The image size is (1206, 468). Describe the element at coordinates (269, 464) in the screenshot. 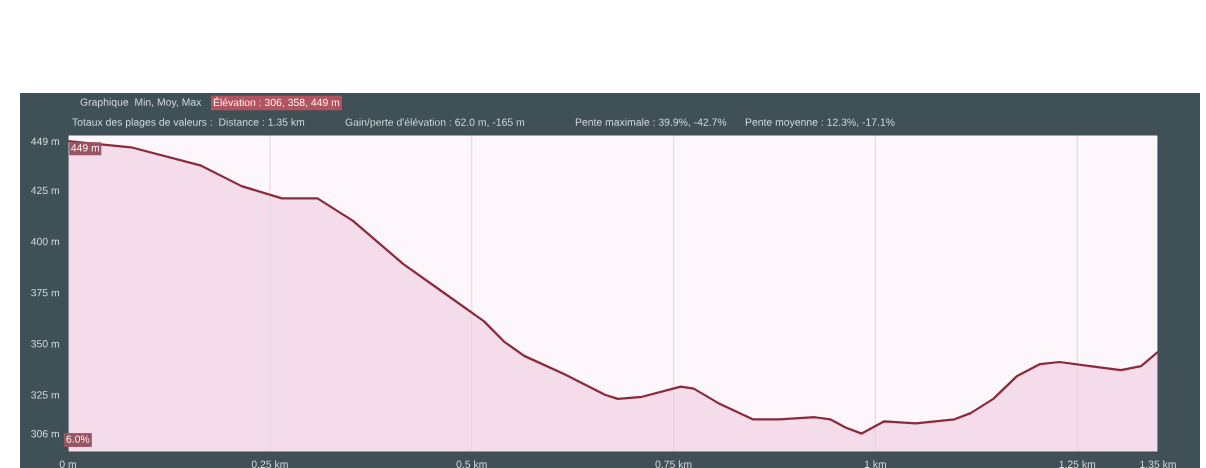

I see `x-tick-label: 0.25 km` at that location.